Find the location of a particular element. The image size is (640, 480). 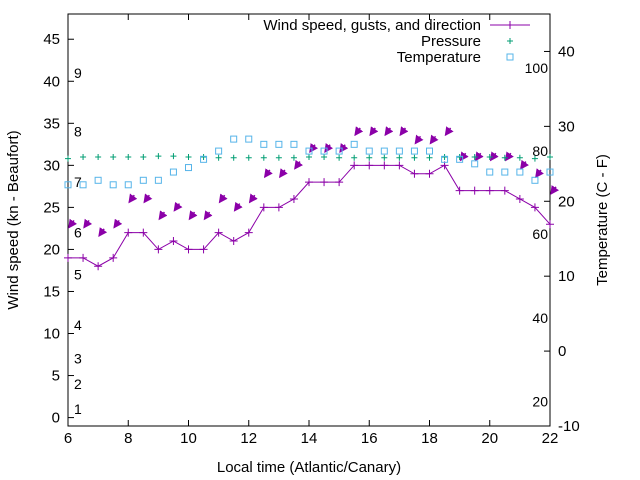

beaufort-label: 1 is located at coordinates (78, 409).